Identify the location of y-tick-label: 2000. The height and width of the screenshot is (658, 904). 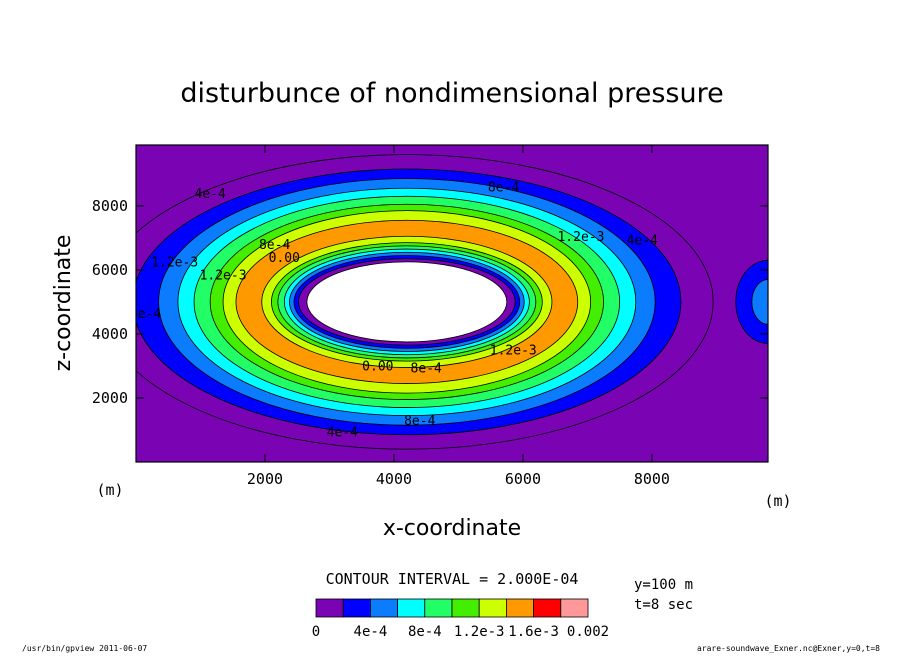
(110, 398).